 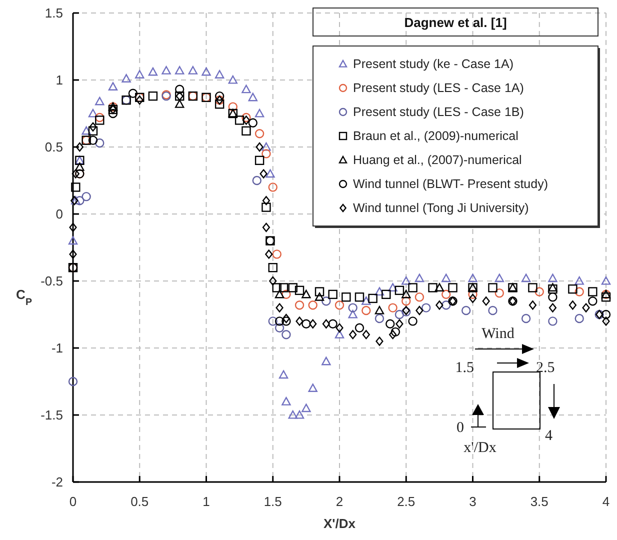 I want to click on annotation: Wind, so click(x=498, y=334).